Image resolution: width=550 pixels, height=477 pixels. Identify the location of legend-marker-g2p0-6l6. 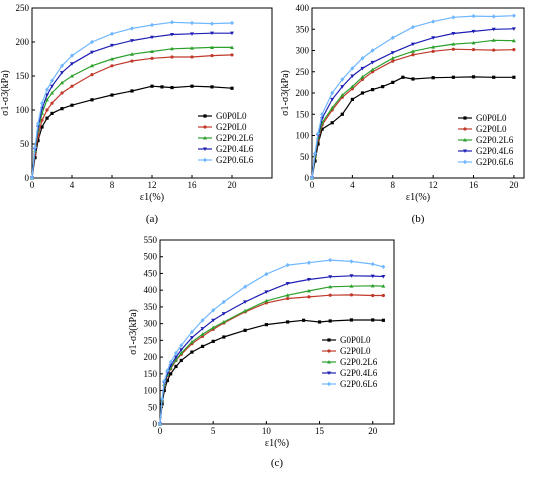
(465, 162).